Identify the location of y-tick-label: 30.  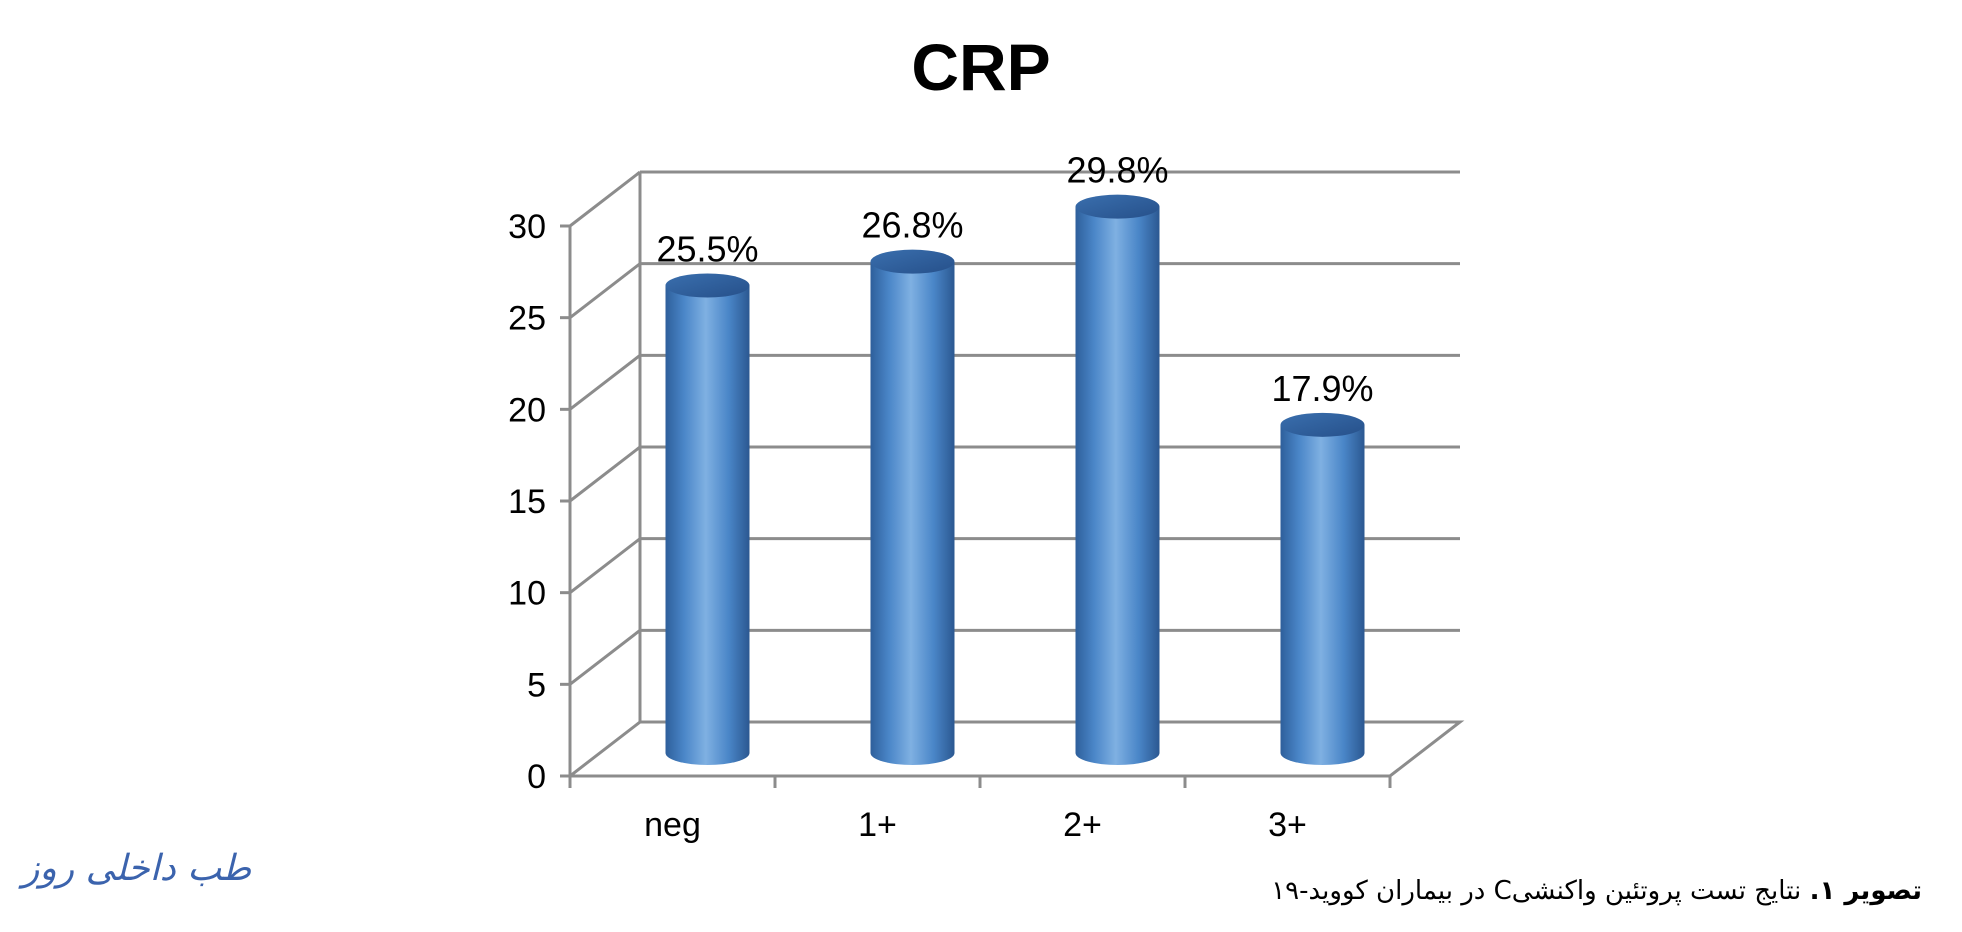
(527, 227).